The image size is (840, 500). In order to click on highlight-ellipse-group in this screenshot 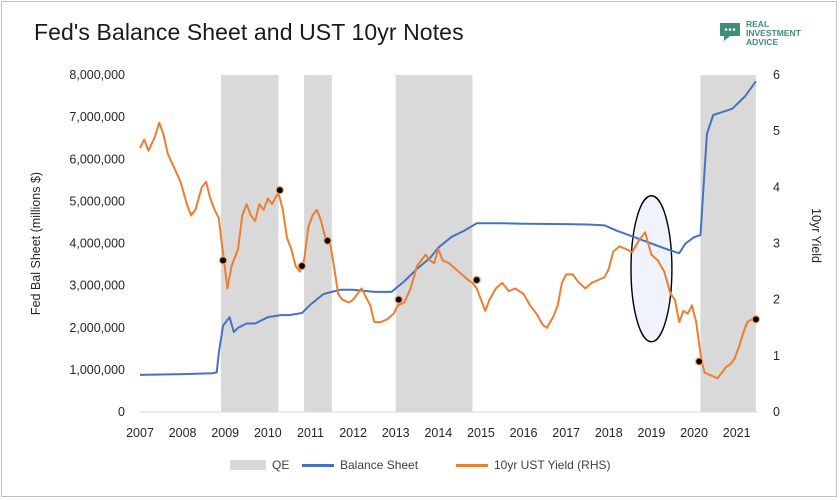, I will do `click(651, 269)`.